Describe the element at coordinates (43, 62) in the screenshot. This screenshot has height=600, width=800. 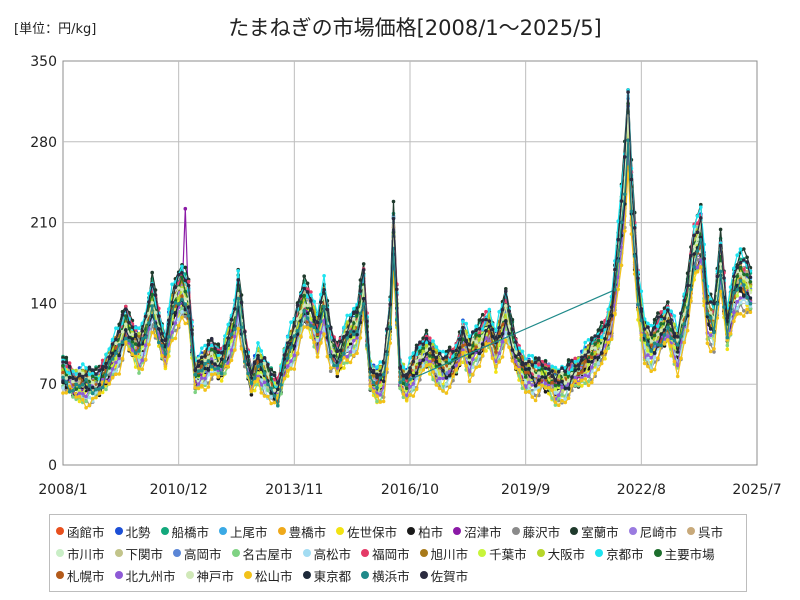
I see `y-tick-label: 350` at that location.